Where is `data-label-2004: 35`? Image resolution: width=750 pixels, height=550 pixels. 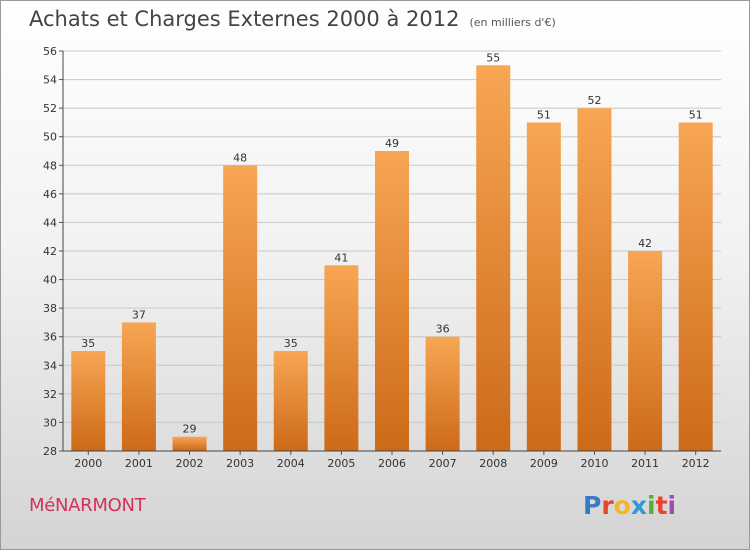 data-label-2004: 35 is located at coordinates (291, 343).